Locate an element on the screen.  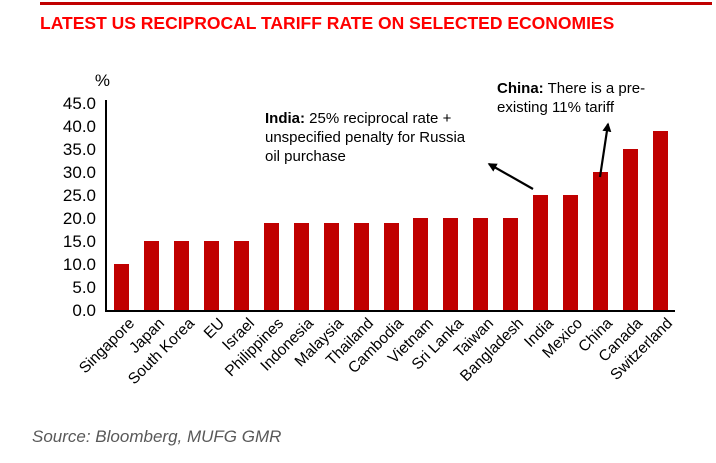
bar-vietnam is located at coordinates (421, 264).